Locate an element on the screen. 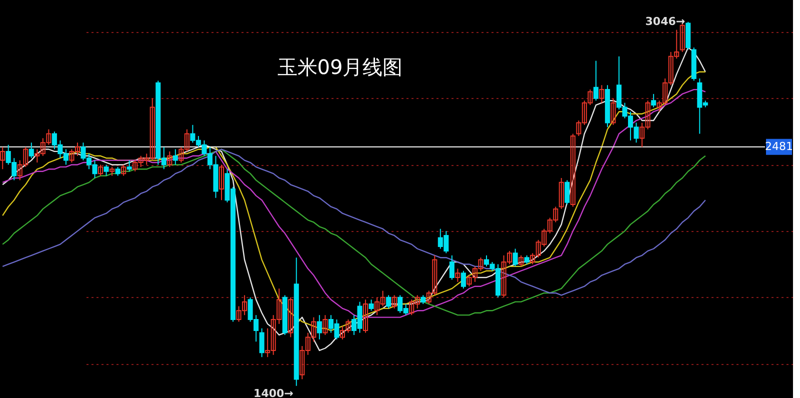 This screenshot has height=398, width=800. text: 玉米09月线图 is located at coordinates (340, 67).